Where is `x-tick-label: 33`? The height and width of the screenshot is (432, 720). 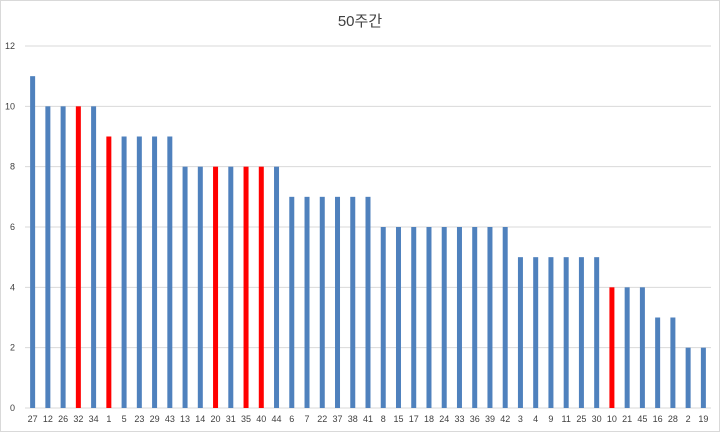
x-tick-label: 33 is located at coordinates (459, 419).